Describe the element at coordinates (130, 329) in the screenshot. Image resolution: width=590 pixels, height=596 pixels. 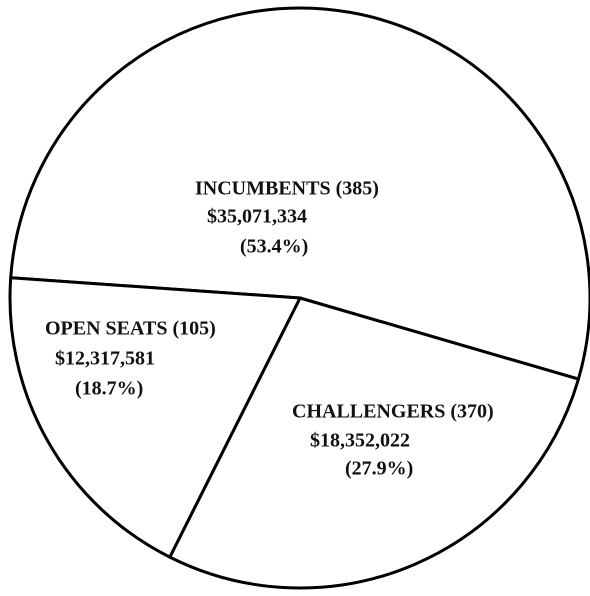
I see `slice-label: OPEN SEATS (105)` at that location.